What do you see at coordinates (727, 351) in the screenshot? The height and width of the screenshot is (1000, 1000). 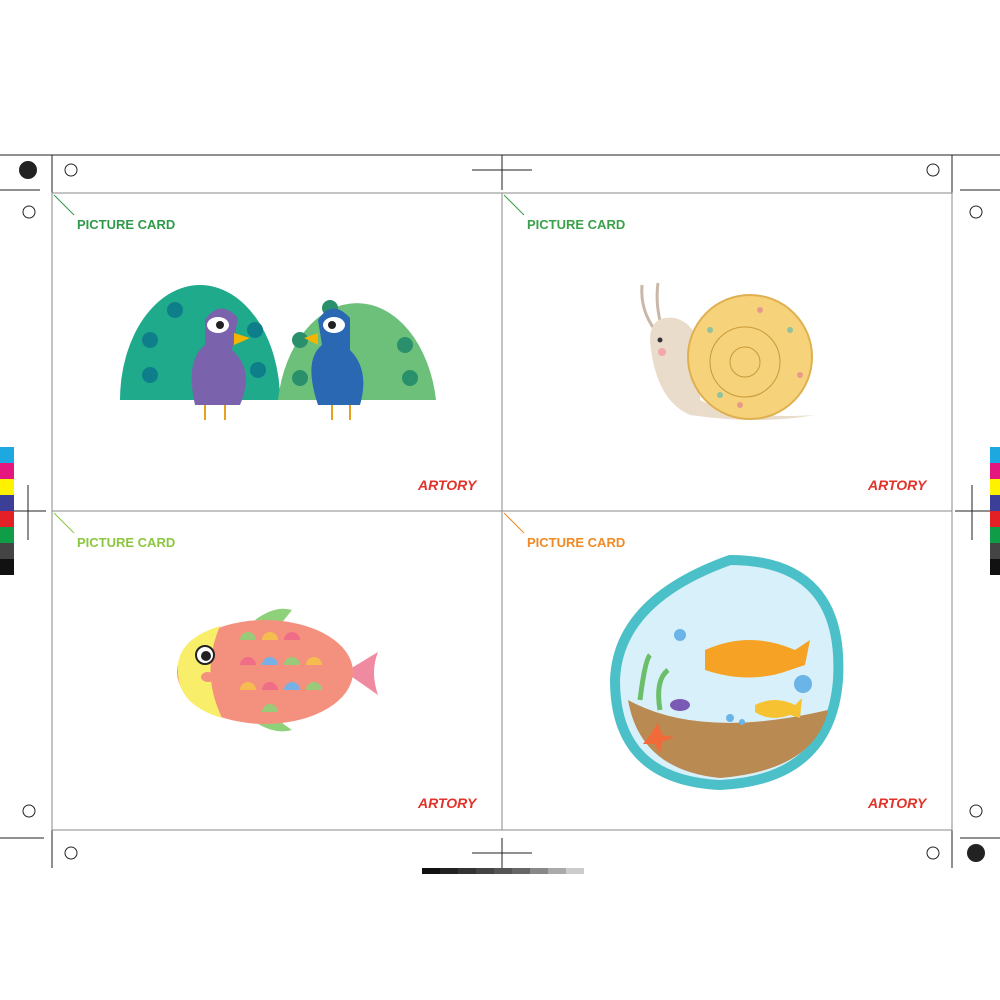 I see `snail-illustration` at bounding box center [727, 351].